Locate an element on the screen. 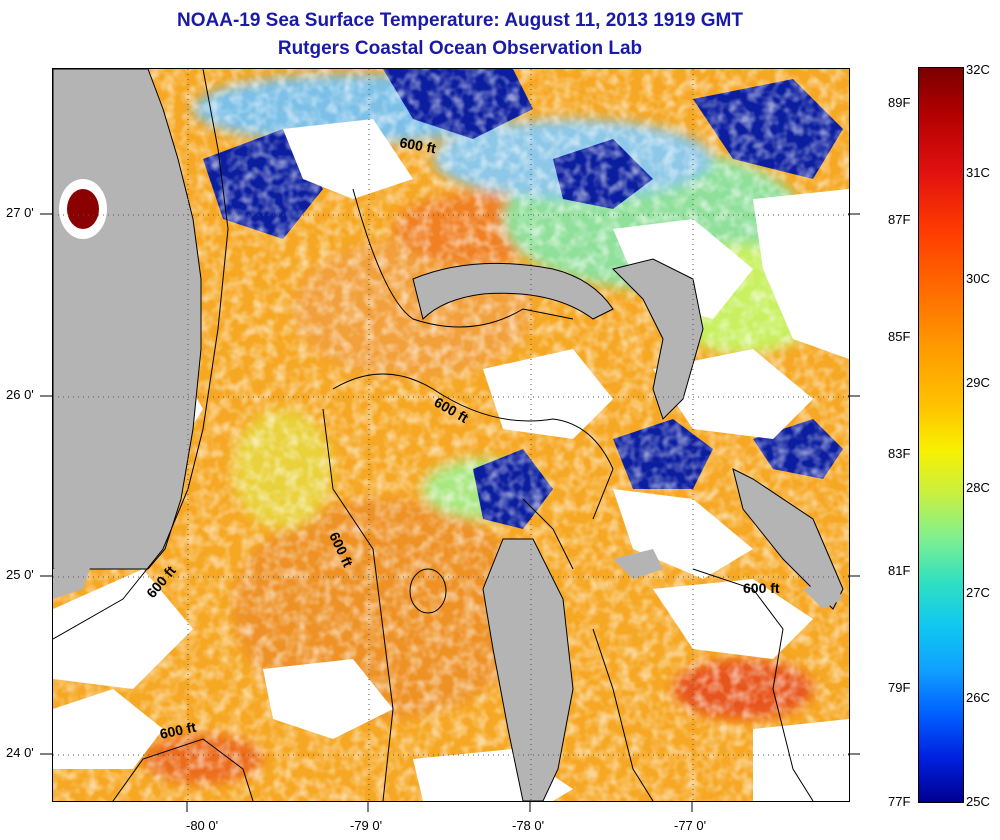 This screenshot has height=840, width=1000. colorbar-fahrenheit-label: 77F is located at coordinates (899, 801).